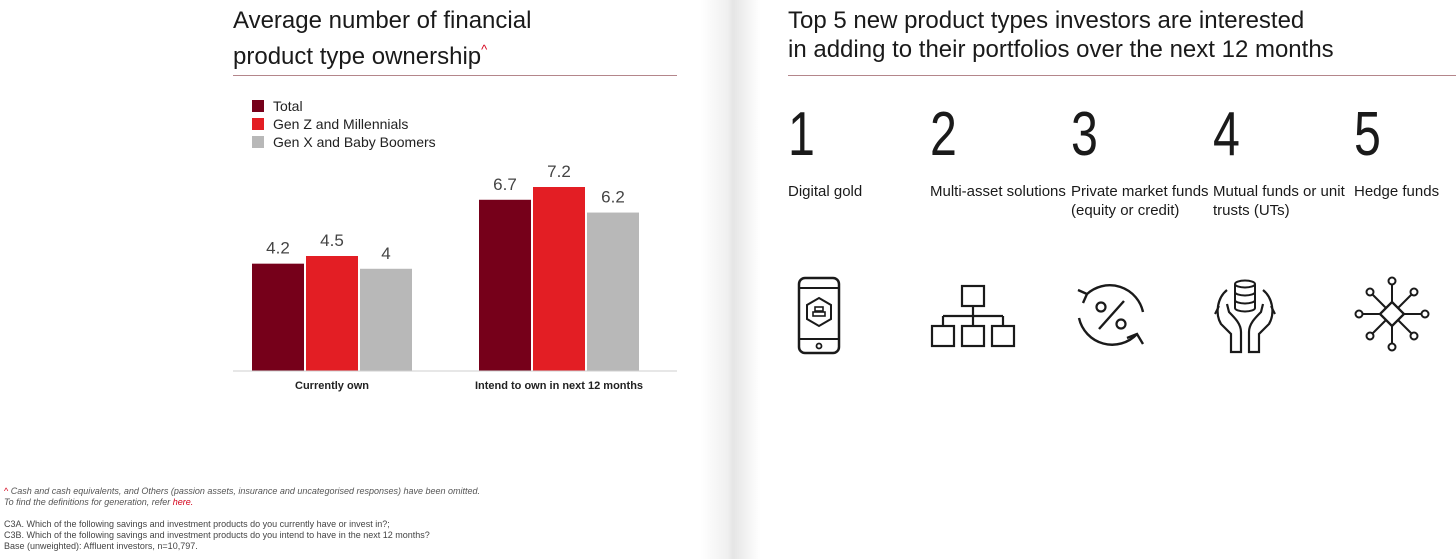  Describe the element at coordinates (505, 285) in the screenshot. I see `bar-total-intend-to-own` at that location.